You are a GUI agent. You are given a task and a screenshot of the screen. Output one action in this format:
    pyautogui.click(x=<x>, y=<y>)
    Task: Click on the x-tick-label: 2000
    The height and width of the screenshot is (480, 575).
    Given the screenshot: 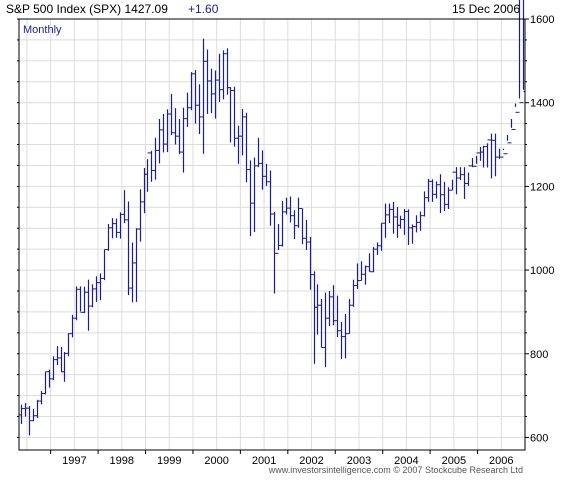 What is the action you would take?
    pyautogui.click(x=216, y=461)
    